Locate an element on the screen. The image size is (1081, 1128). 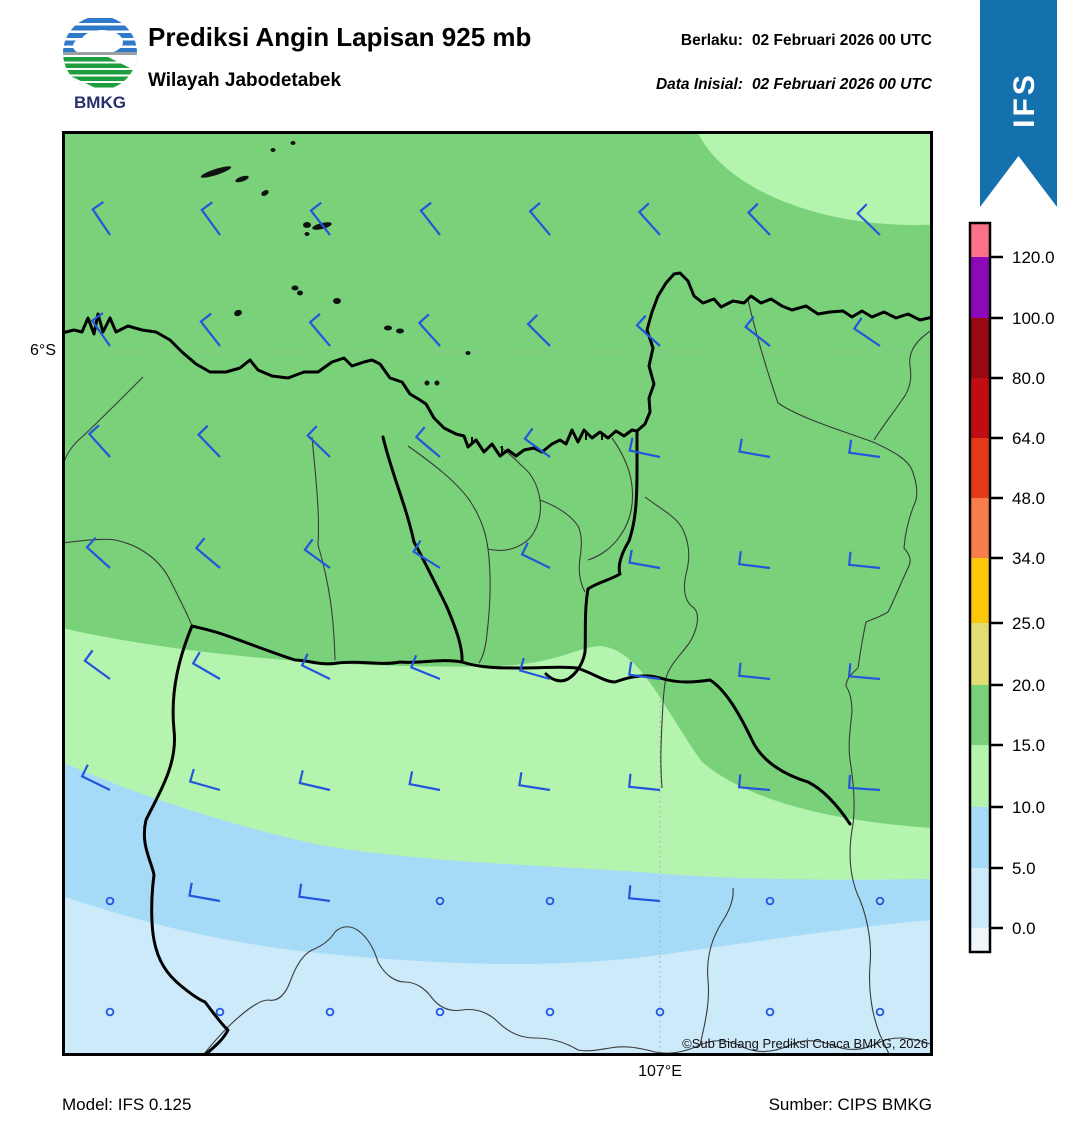
valid-time-value: 02 Februari 2026 00 UTC is located at coordinates (841, 40).